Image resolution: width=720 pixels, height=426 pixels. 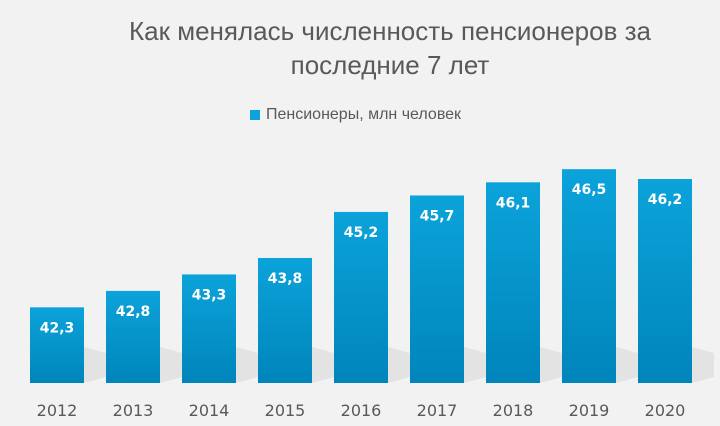 I want to click on data-label: 43,8, so click(x=285, y=279).